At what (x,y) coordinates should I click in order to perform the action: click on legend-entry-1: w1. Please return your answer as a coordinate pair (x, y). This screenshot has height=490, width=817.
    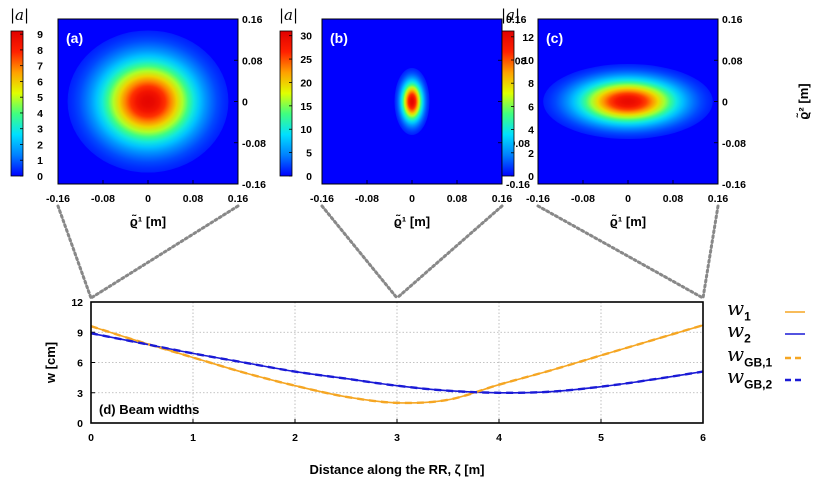
    Looking at the image, I should click on (739, 310).